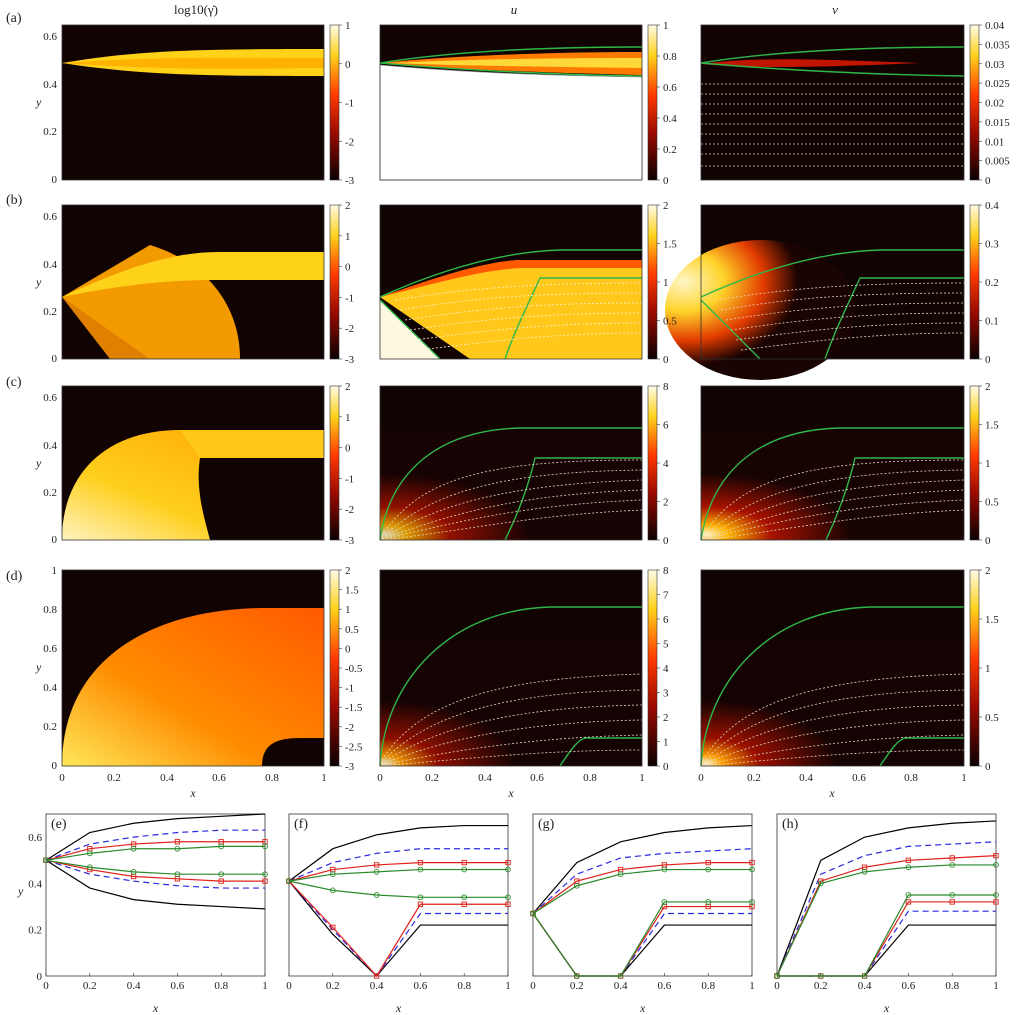  What do you see at coordinates (670, 57) in the screenshot?
I see `colorbar-tick-label: 0.8` at bounding box center [670, 57].